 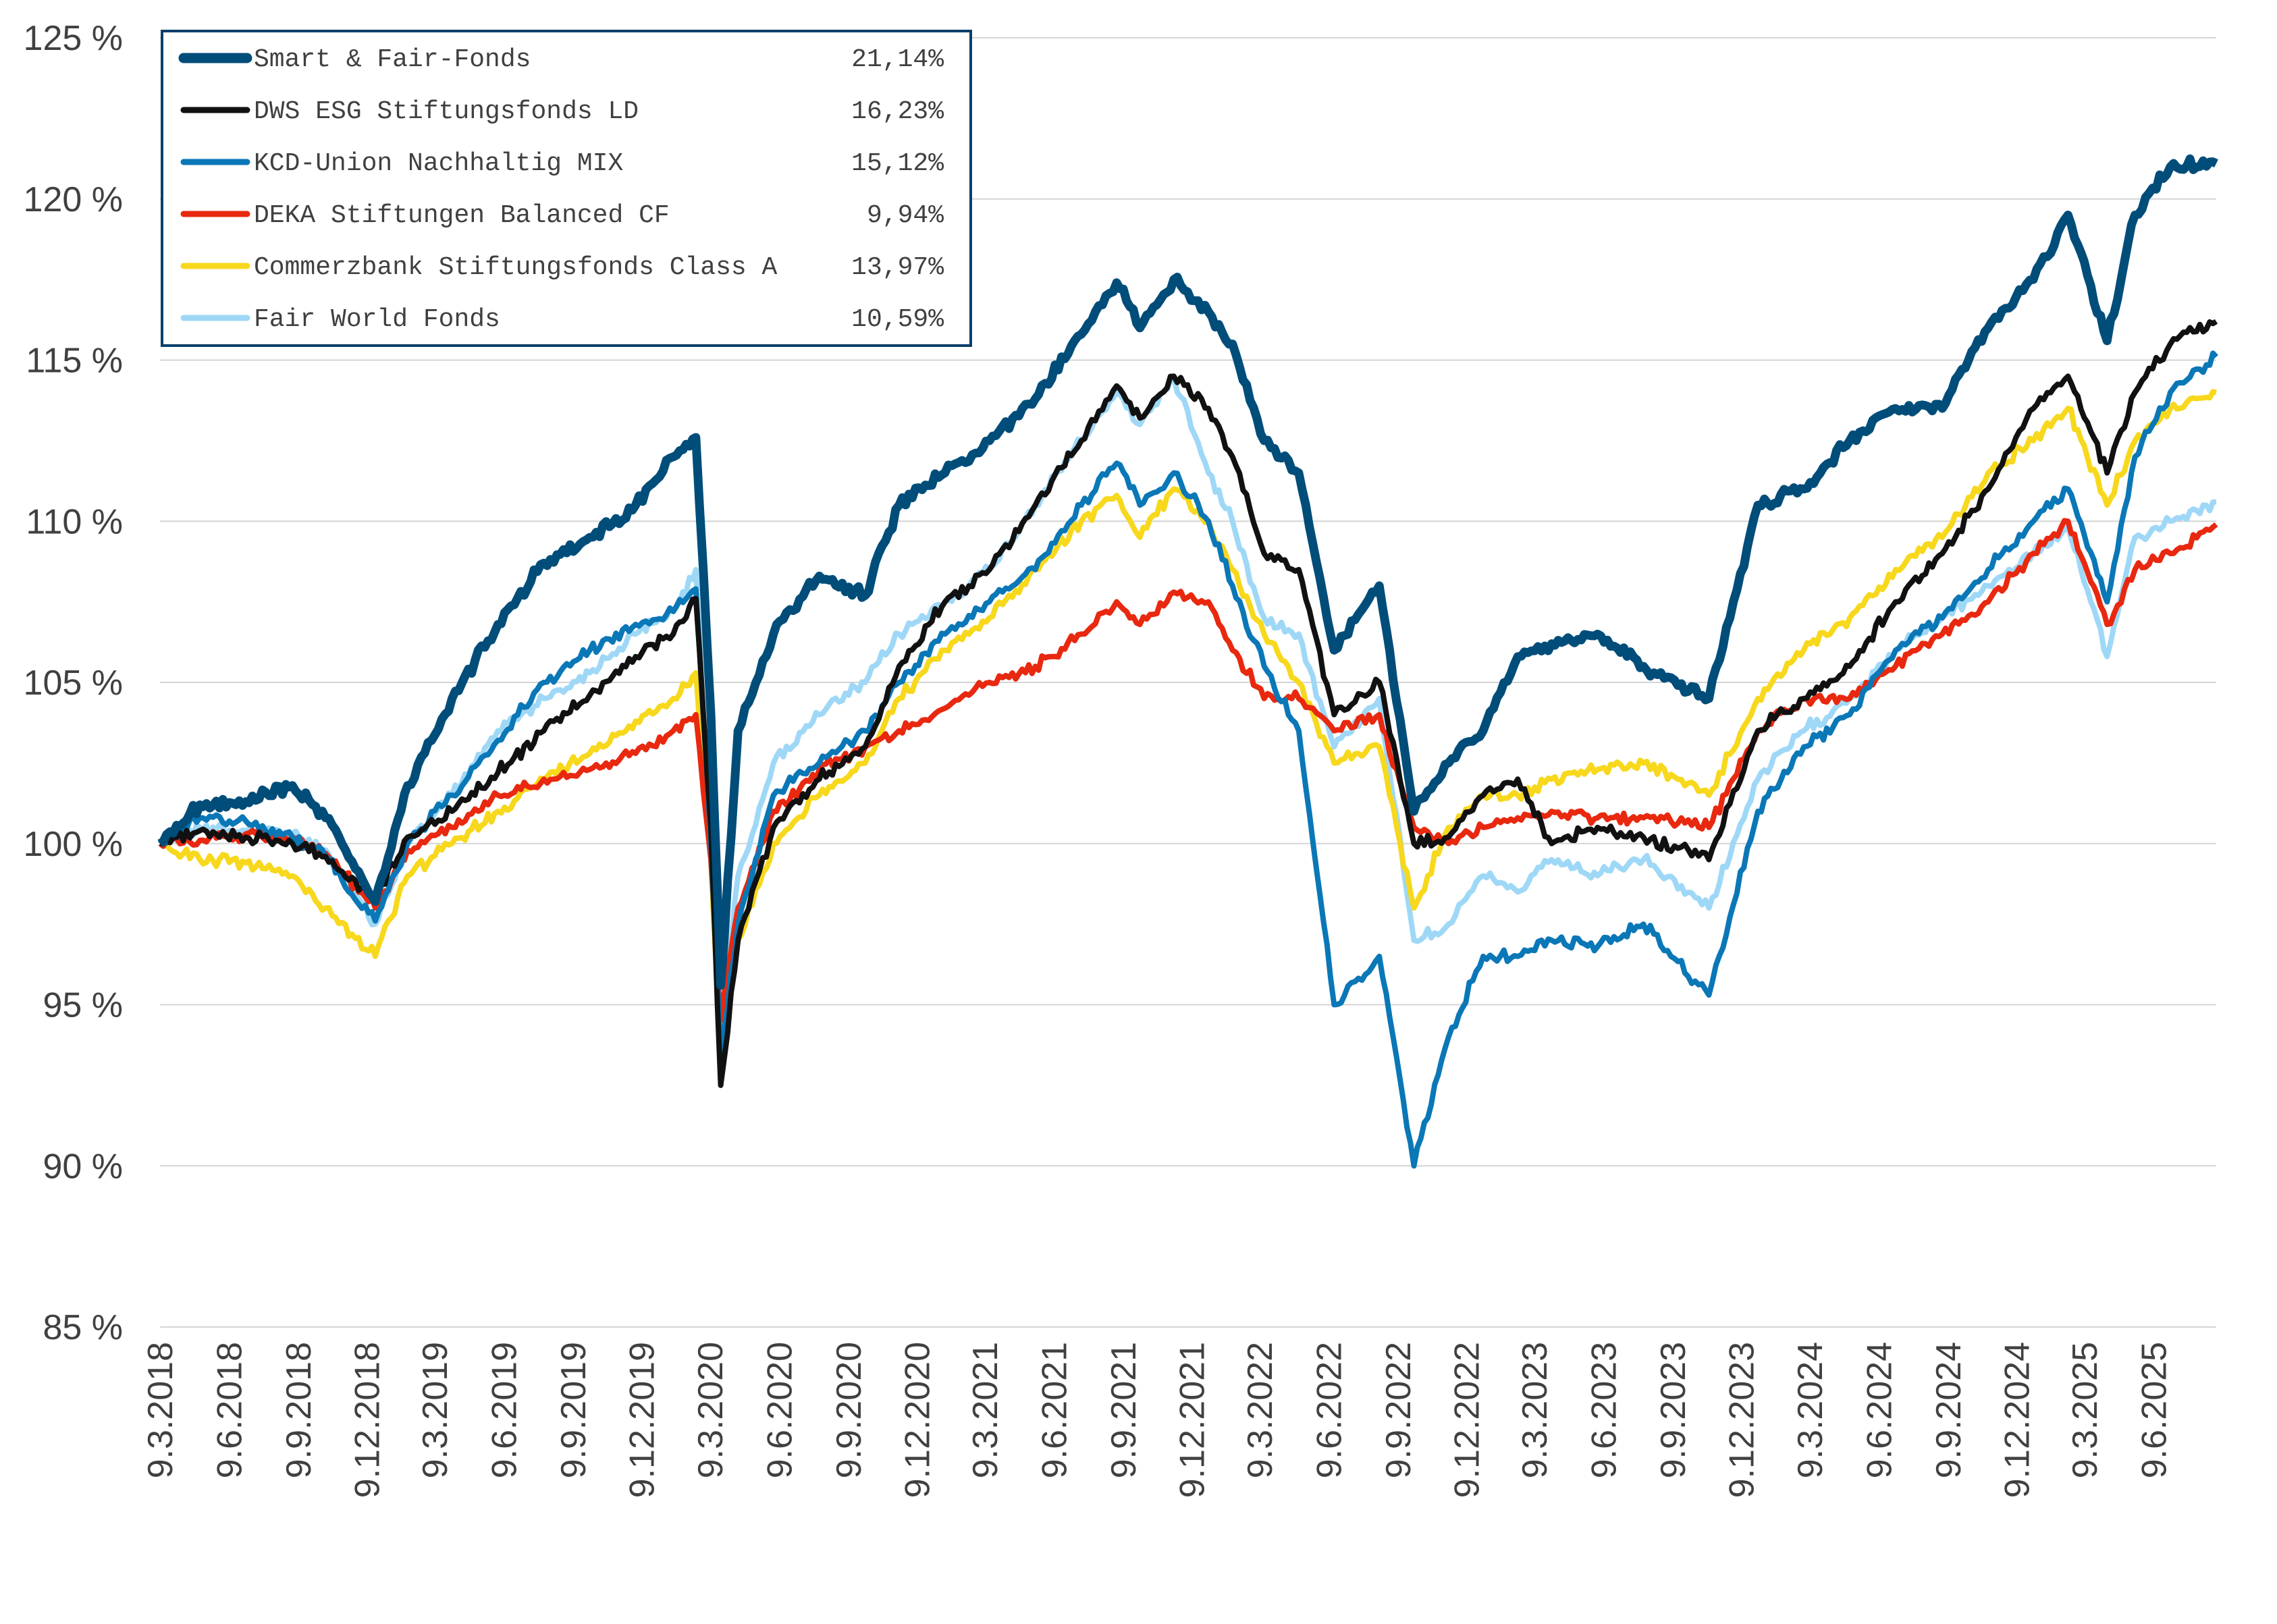 What do you see at coordinates (1810, 1410) in the screenshot?
I see `x-tick-label: 9.3.2024` at bounding box center [1810, 1410].